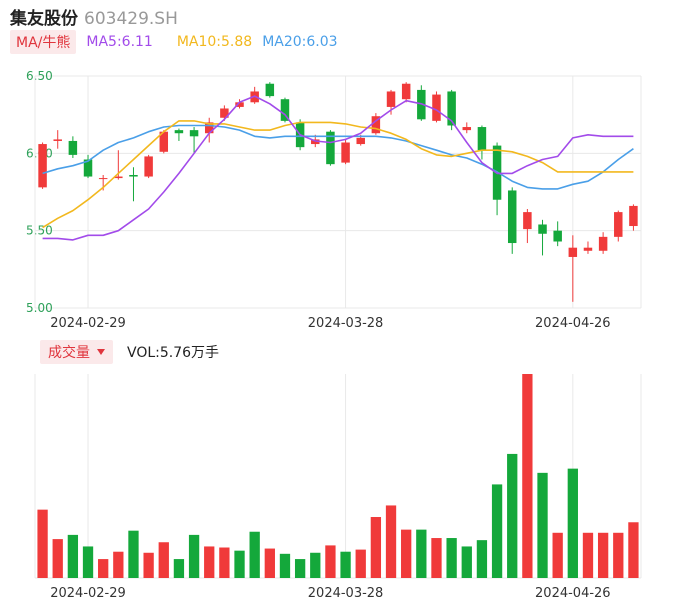  Describe the element at coordinates (173, 353) in the screenshot. I see `volume-value: VOL:5.76万手` at that location.